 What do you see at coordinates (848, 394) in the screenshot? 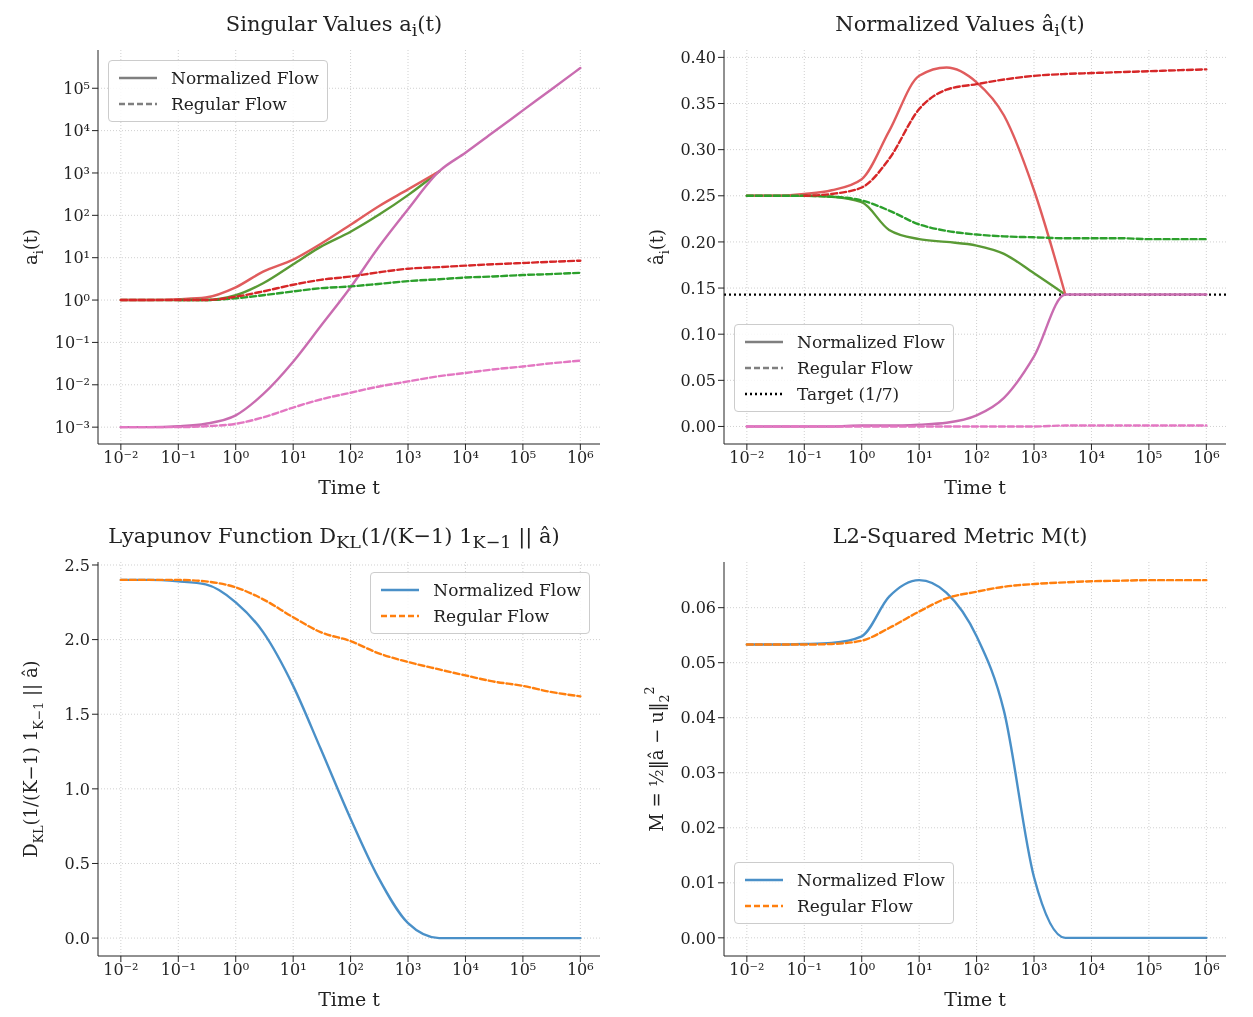
I see `legend-label: Target (1/7)` at bounding box center [848, 394].